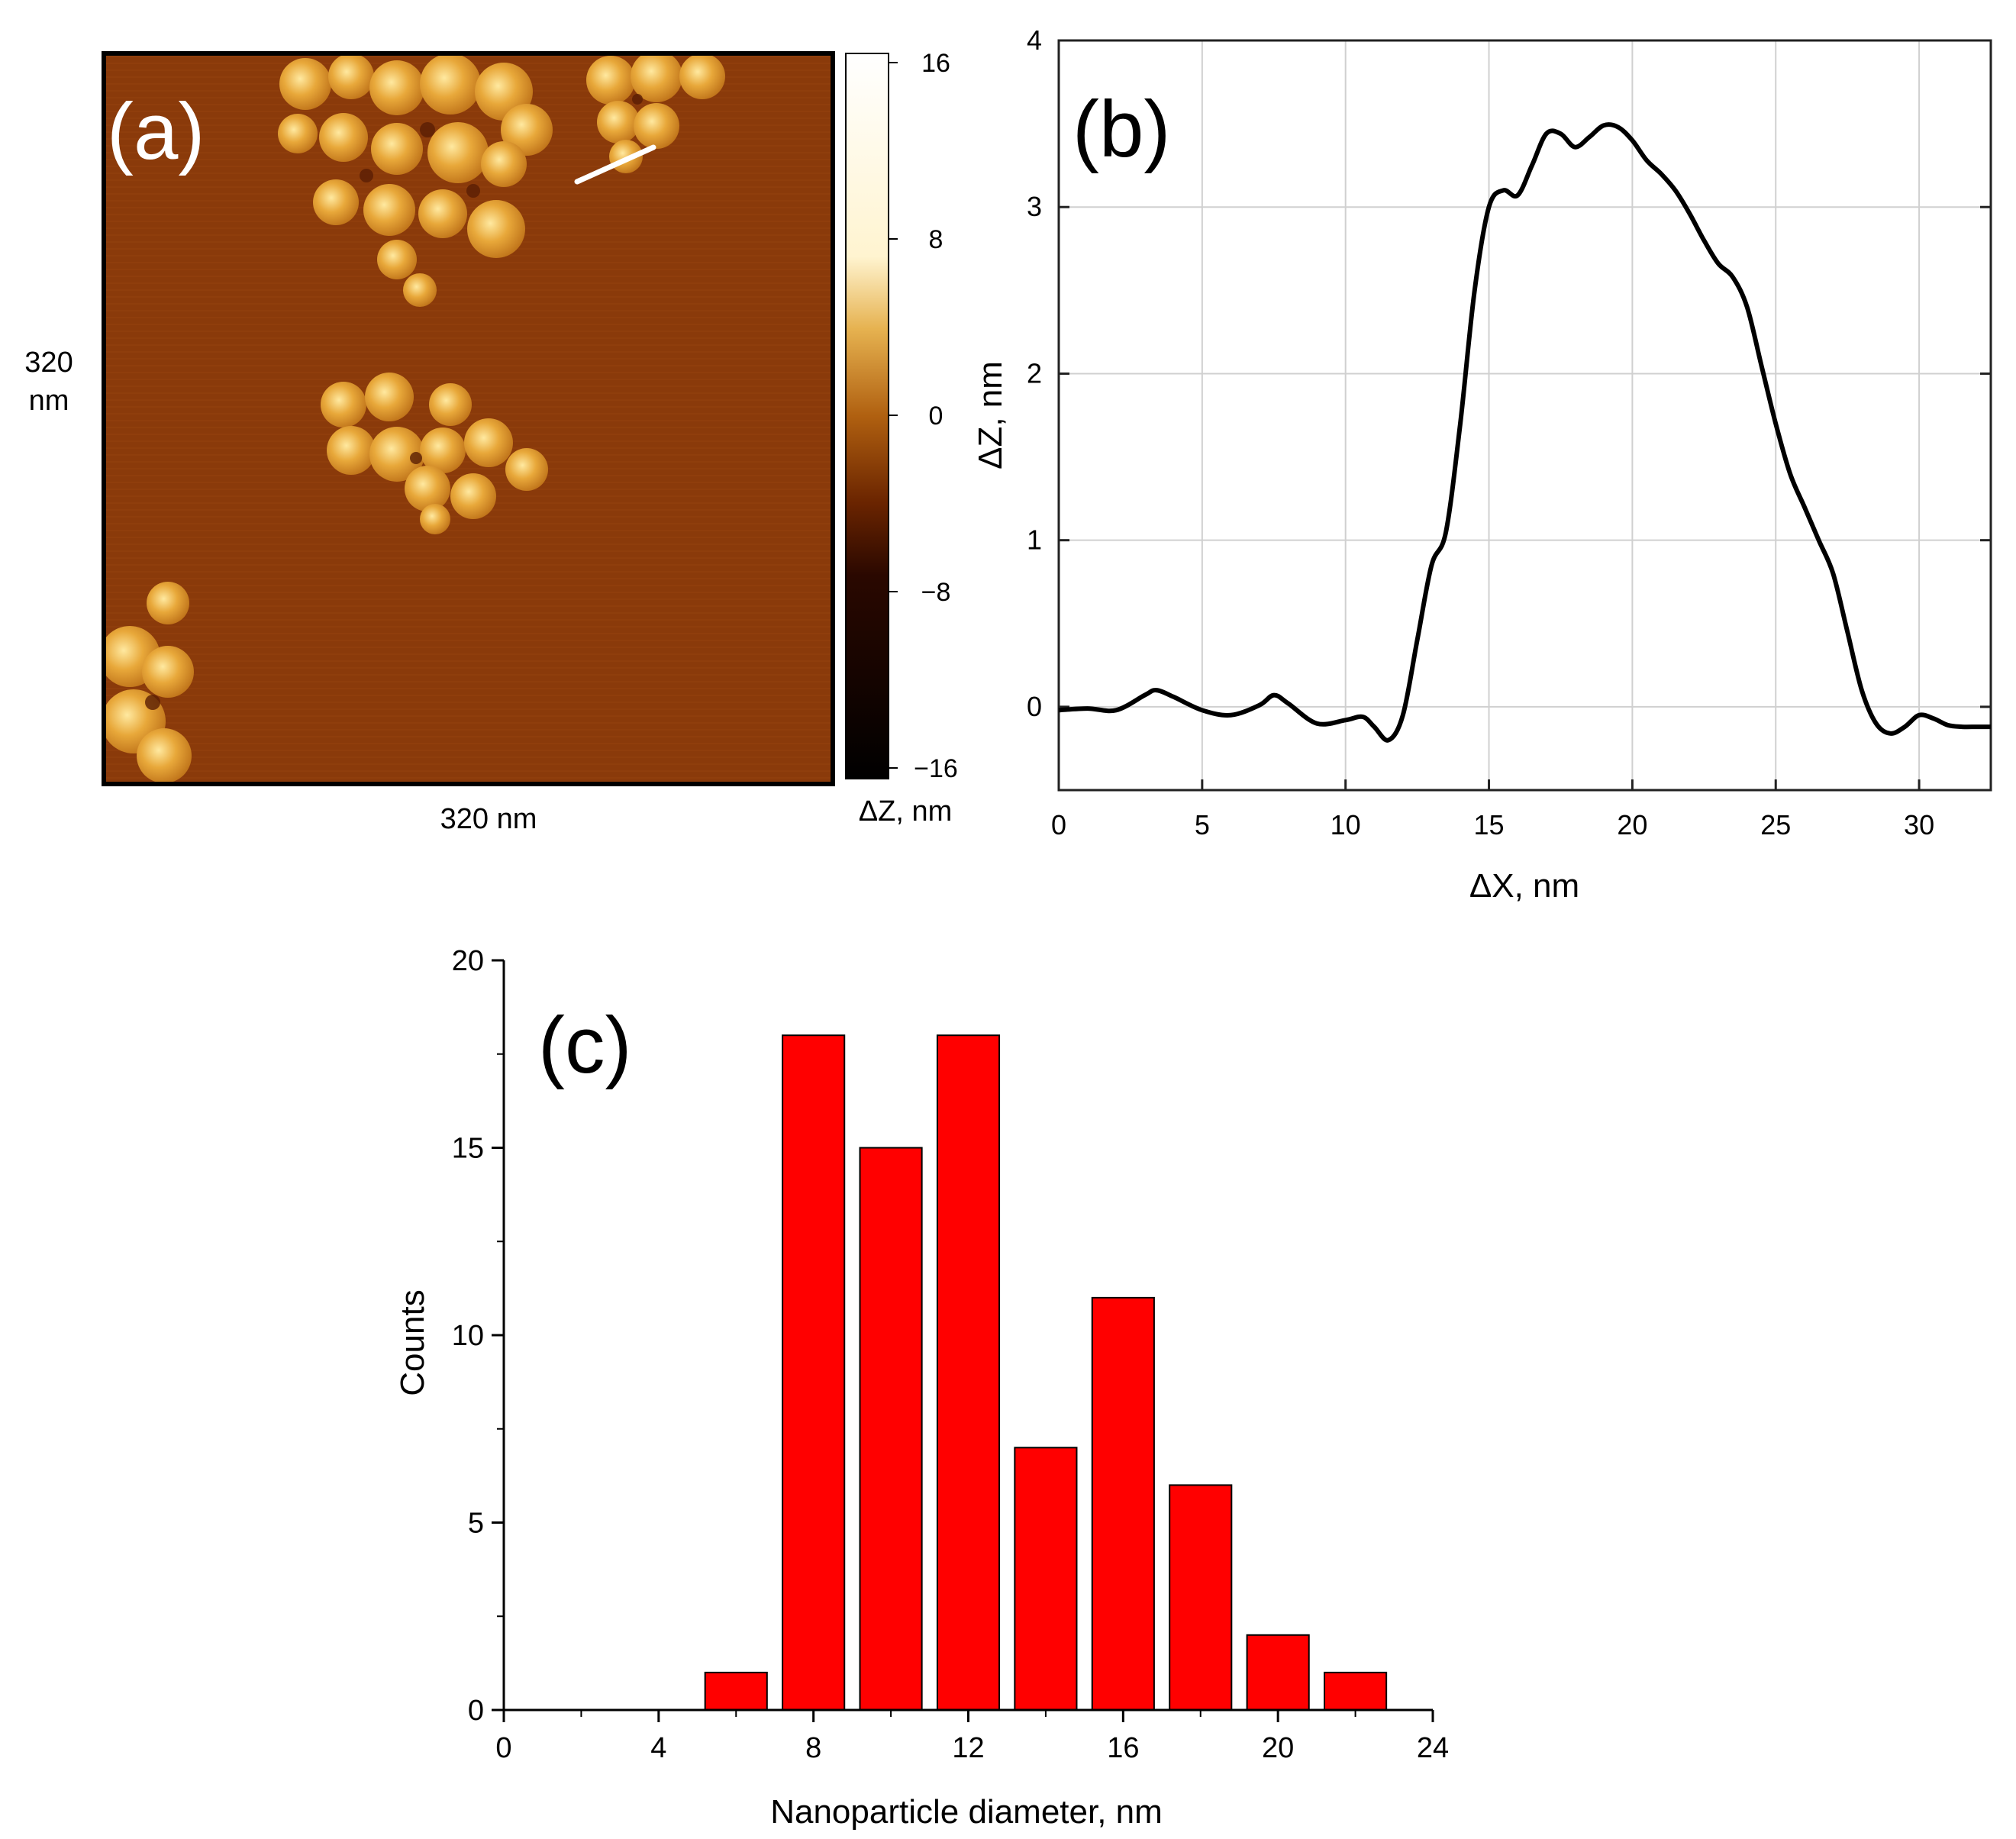 The image size is (2016, 1839). What do you see at coordinates (906, 811) in the screenshot?
I see `colorbar-label: ΔZ, nm` at bounding box center [906, 811].